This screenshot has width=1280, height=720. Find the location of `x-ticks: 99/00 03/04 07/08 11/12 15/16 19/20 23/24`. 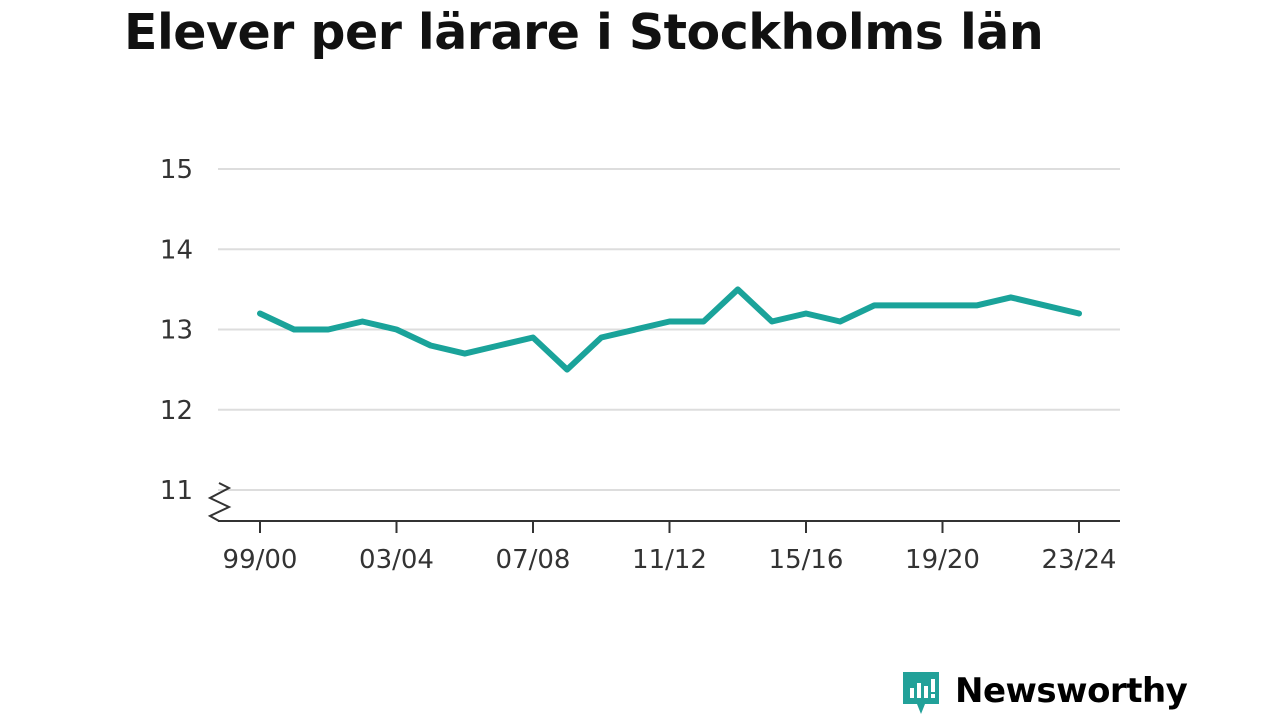

x-ticks: 99/00 03/04 07/08 11/12 15/16 19/20 23/24 is located at coordinates (670, 548).